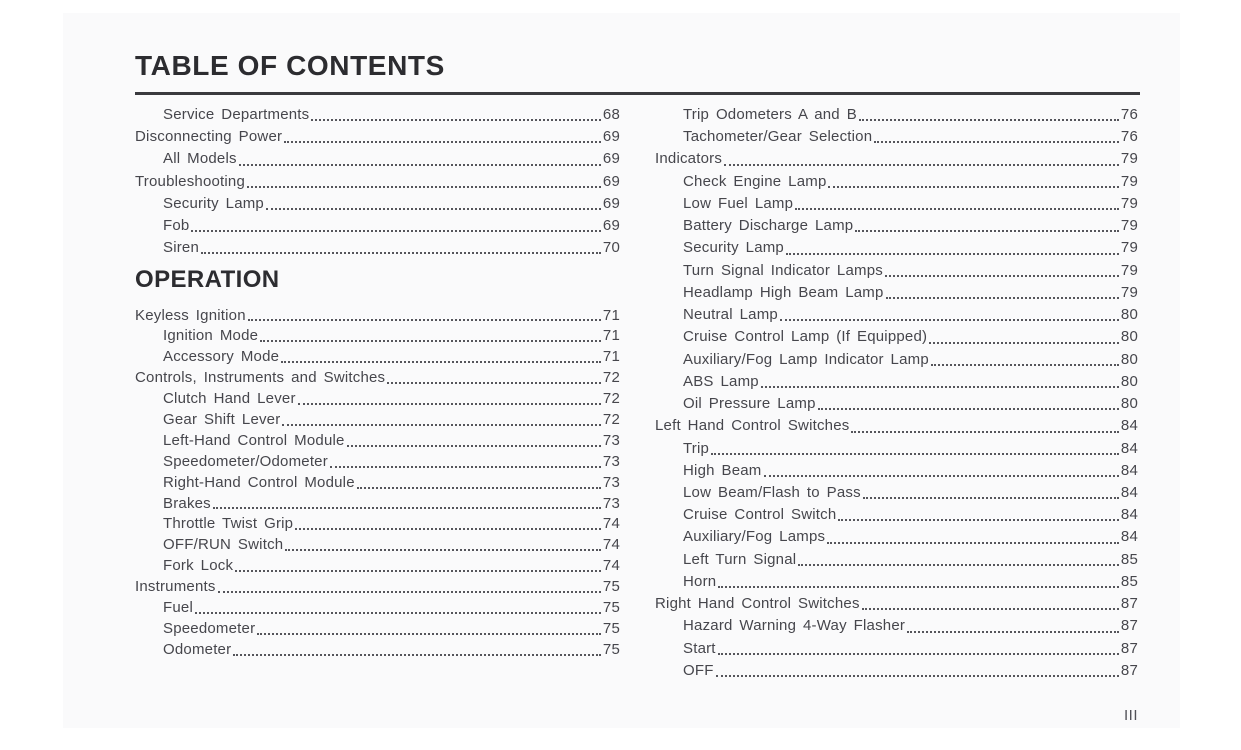  What do you see at coordinates (896, 137) in the screenshot?
I see `toc-entry: Tachometer/Gear Selection 76` at bounding box center [896, 137].